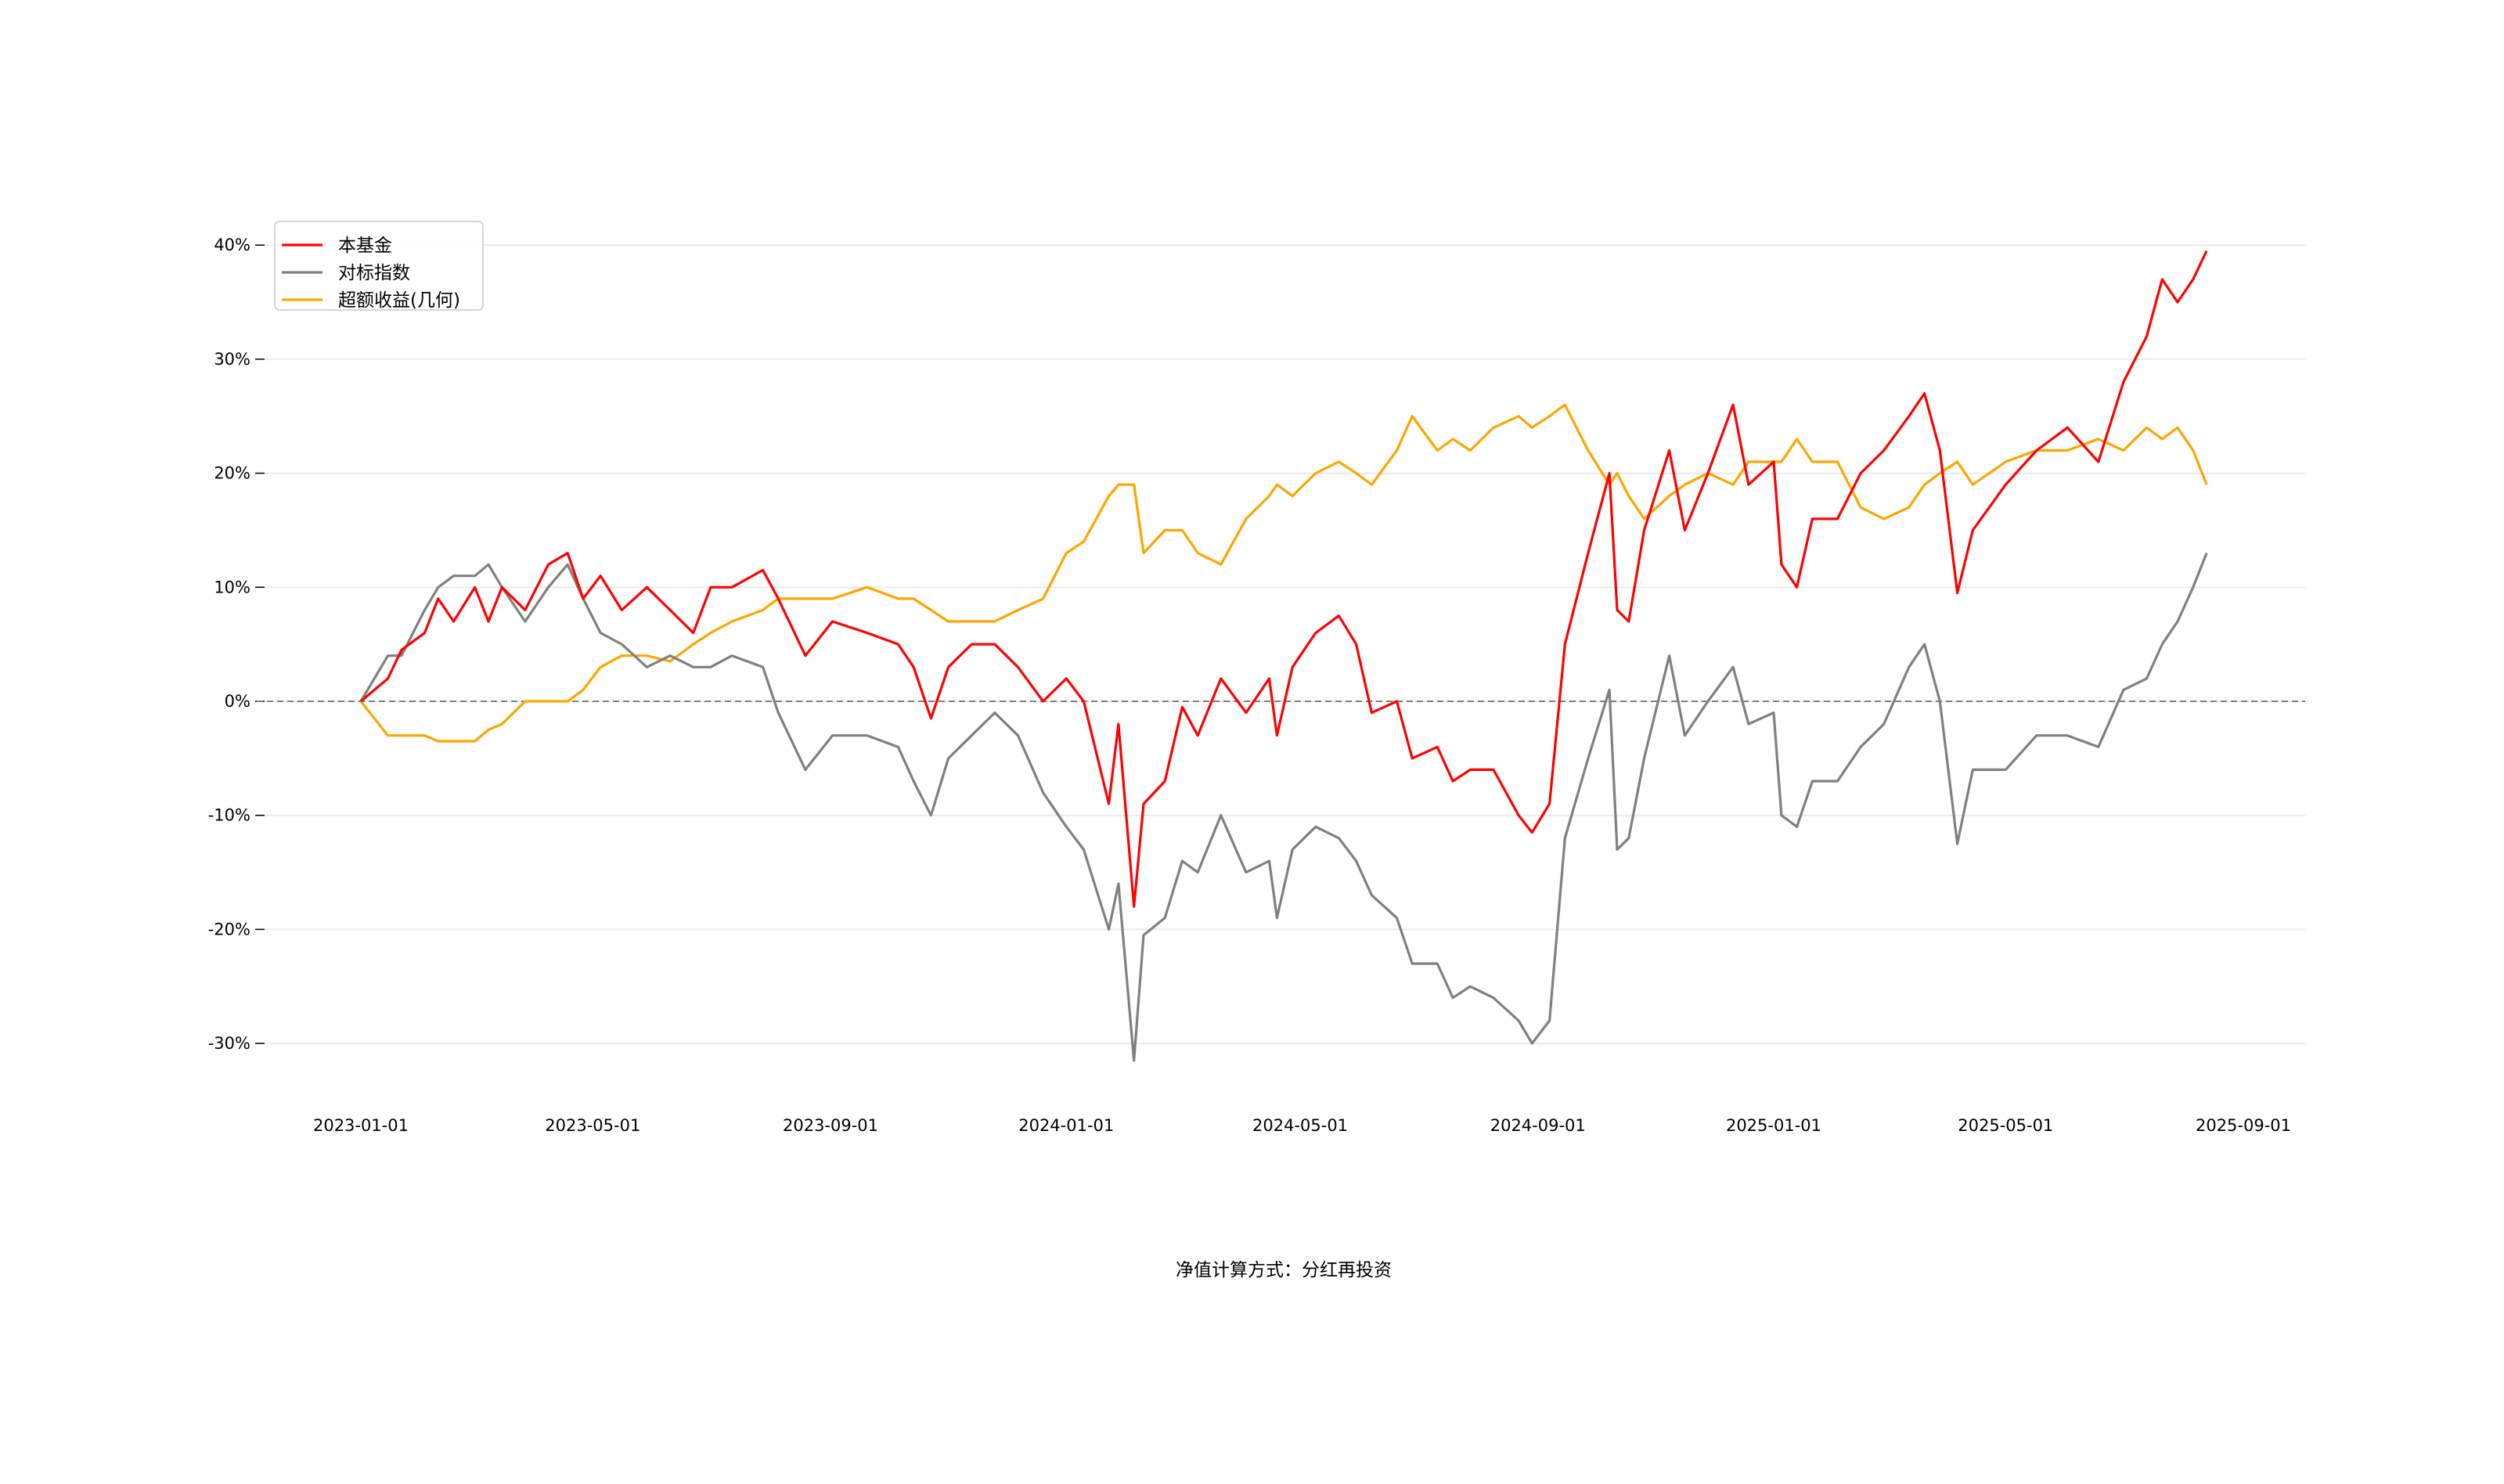 The height and width of the screenshot is (1484, 2504). Describe the element at coordinates (2005, 1125) in the screenshot. I see `x-tick-label: 2025-05-01` at that location.